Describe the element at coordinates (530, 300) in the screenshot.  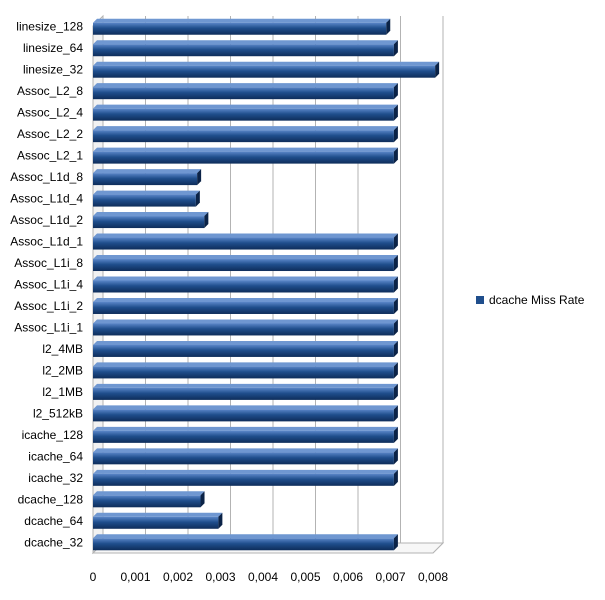
I see `legend: dcache Miss Rate` at that location.